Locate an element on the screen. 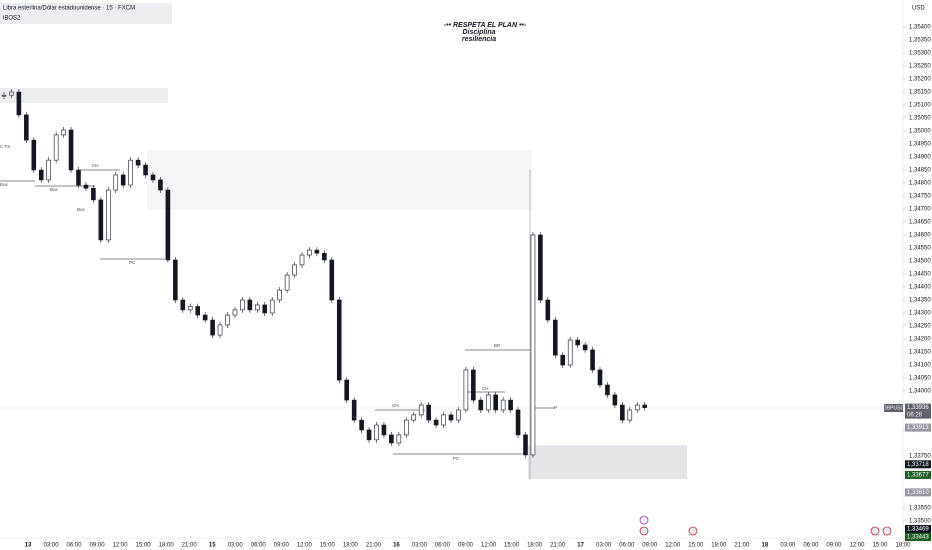  price-label: 1,33913 is located at coordinates (918, 428).